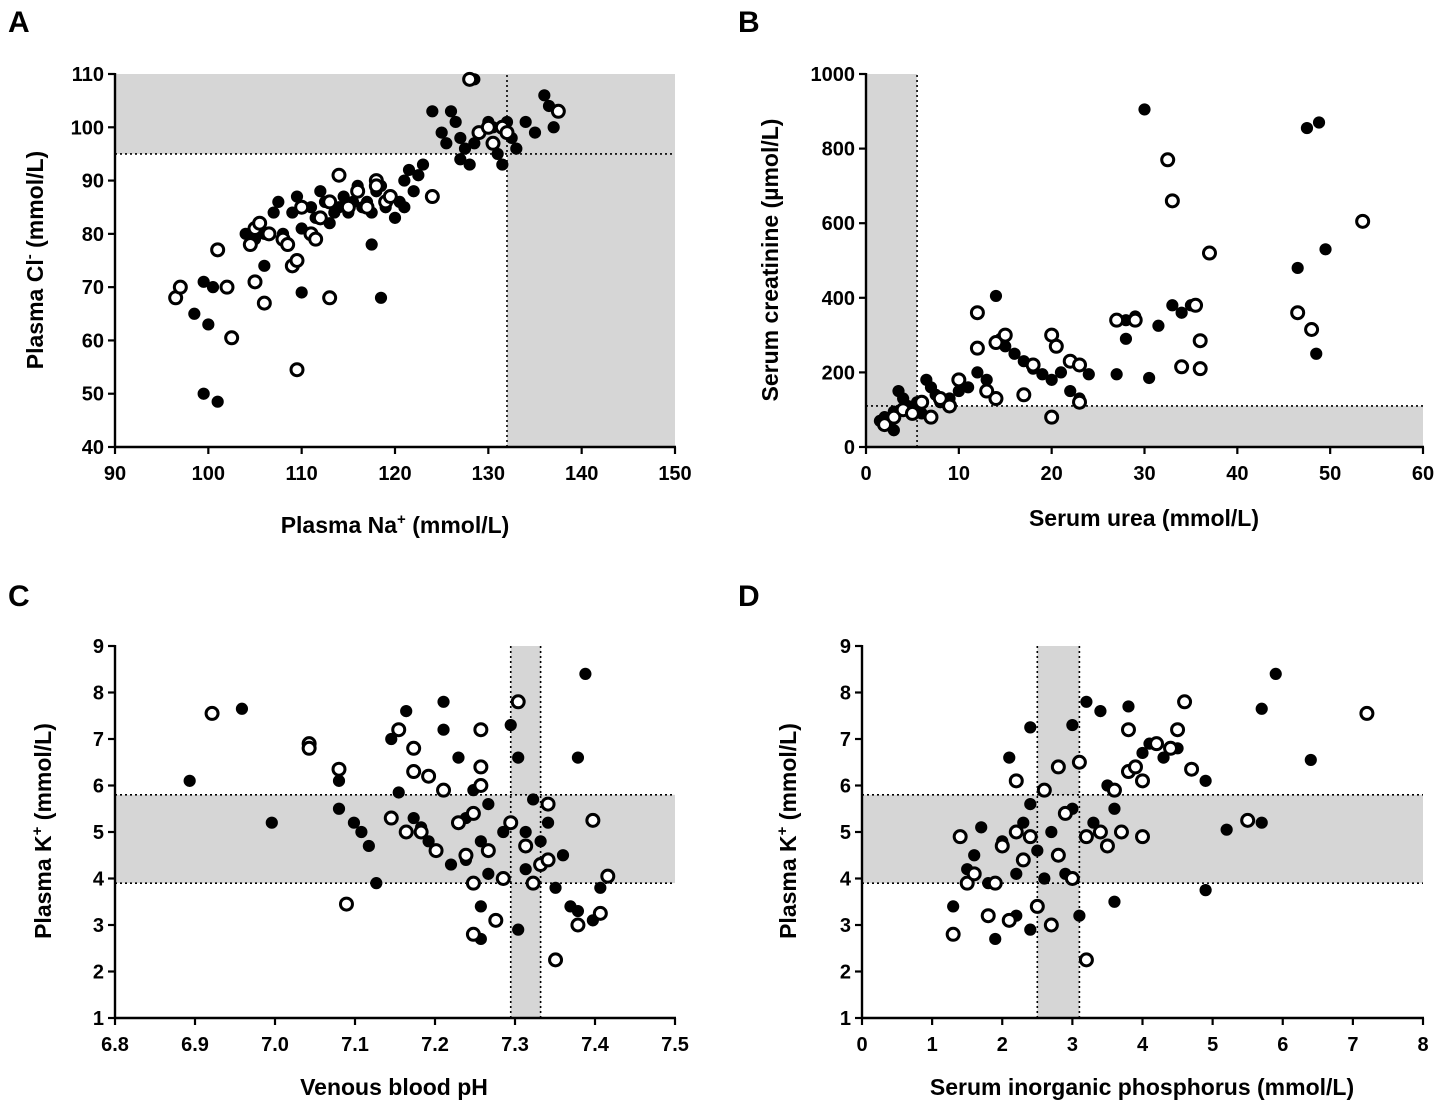 This screenshot has width=1444, height=1111. What do you see at coordinates (1160, 831) in the screenshot?
I see `panel-d-open-points` at bounding box center [1160, 831].